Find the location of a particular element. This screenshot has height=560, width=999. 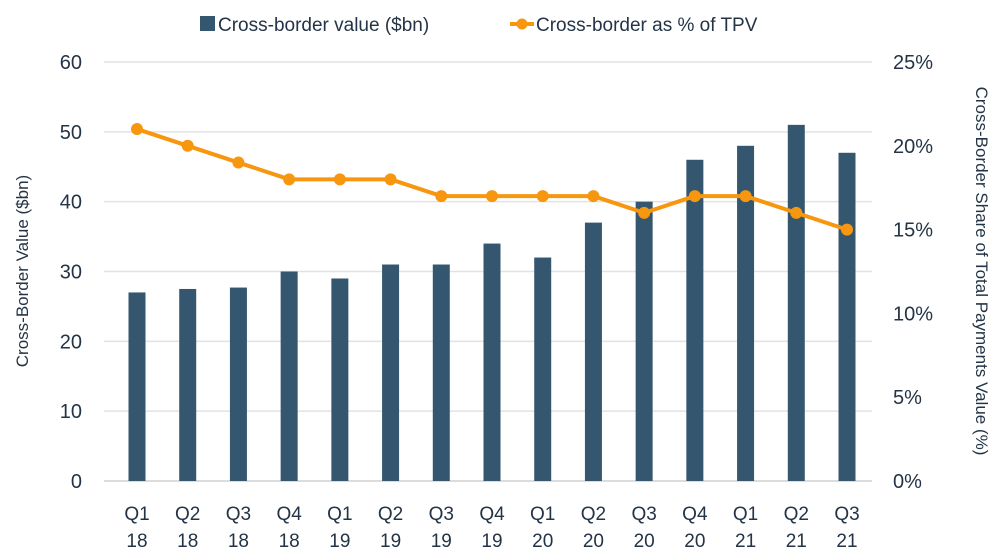

y-tick-label: 30 is located at coordinates (71, 273).